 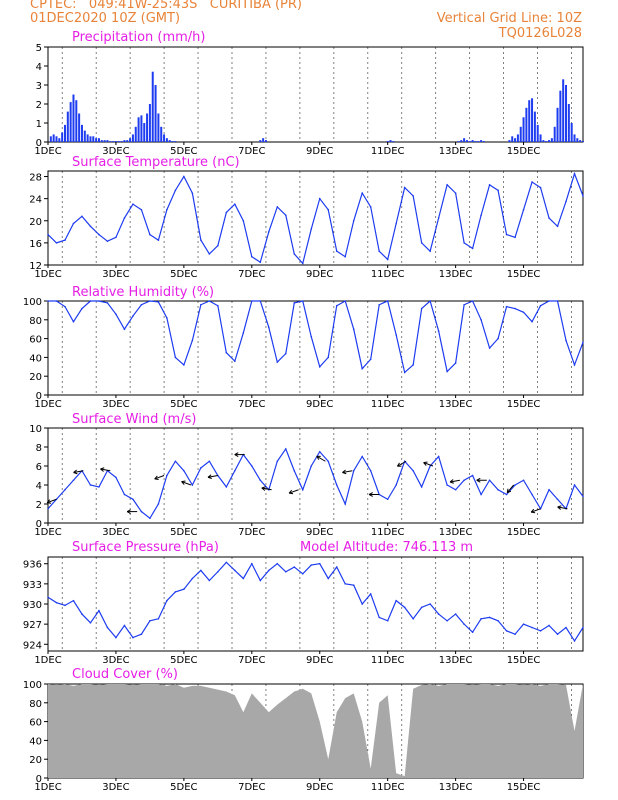 I want to click on wind-frame, so click(x=315, y=475).